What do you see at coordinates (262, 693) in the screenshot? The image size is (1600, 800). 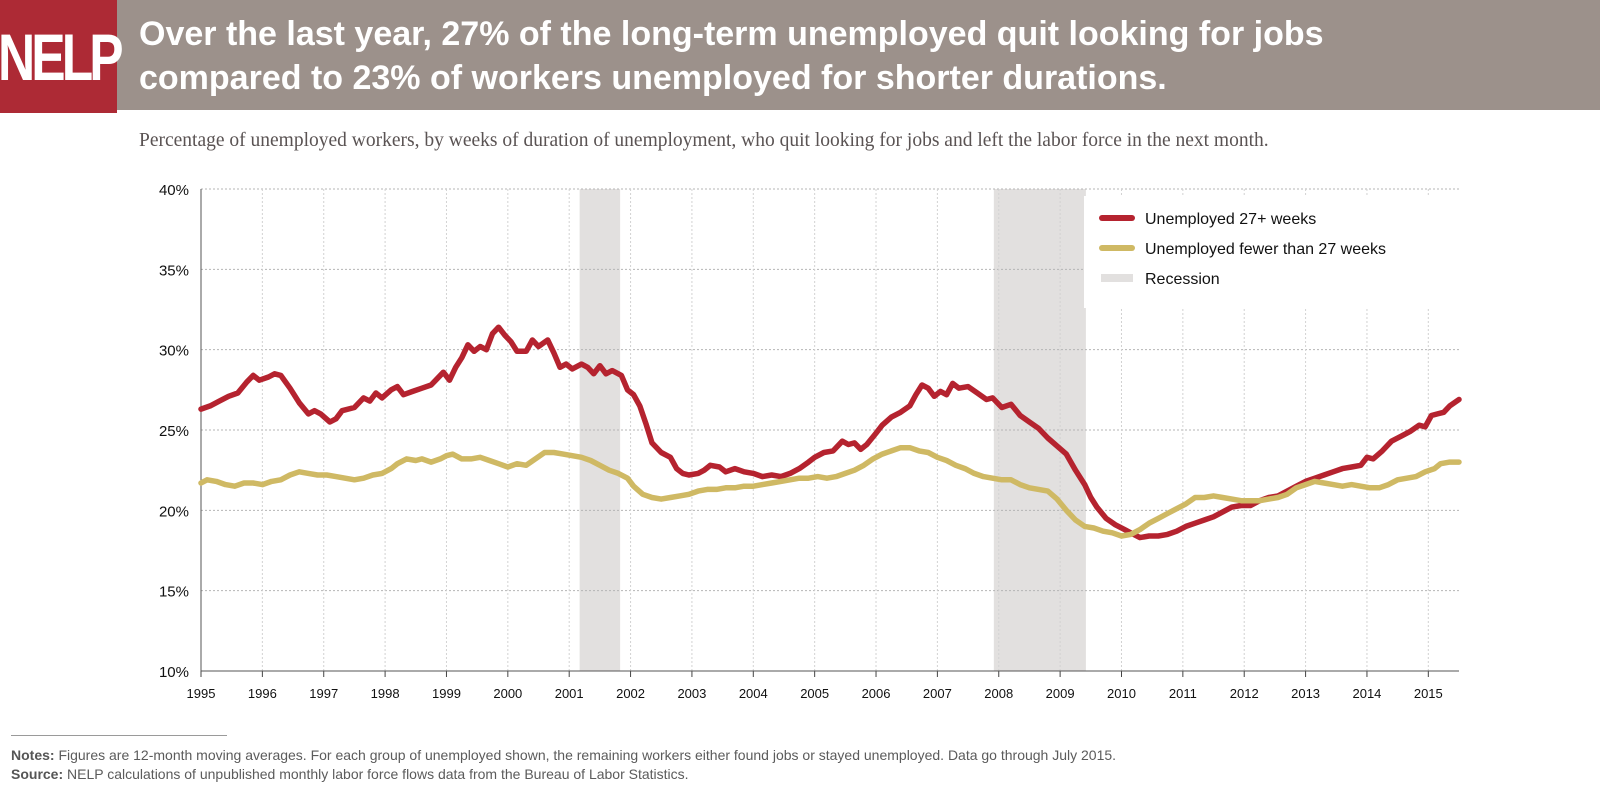 I see `x-tick-label: 1996` at bounding box center [262, 693].